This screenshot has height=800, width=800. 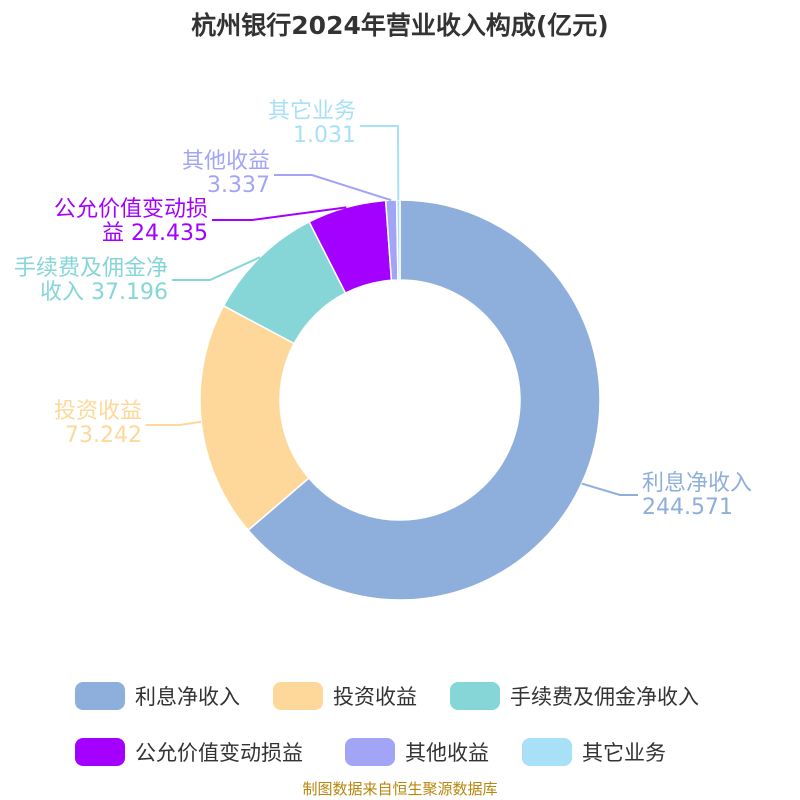 I want to click on legend-item-fair-value: 公允价值变动损益, so click(x=189, y=752).